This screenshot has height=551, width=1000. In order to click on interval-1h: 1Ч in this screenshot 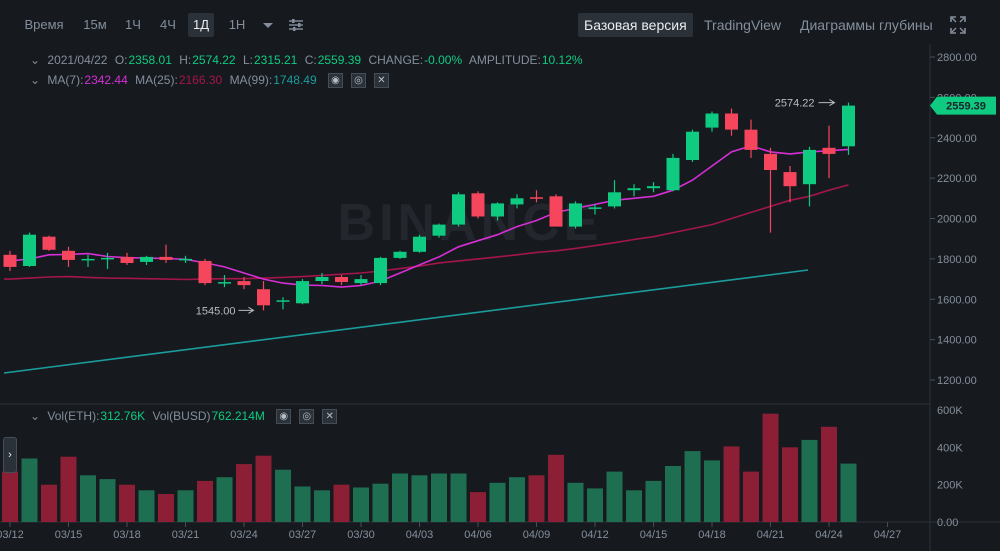, I will do `click(133, 24)`.